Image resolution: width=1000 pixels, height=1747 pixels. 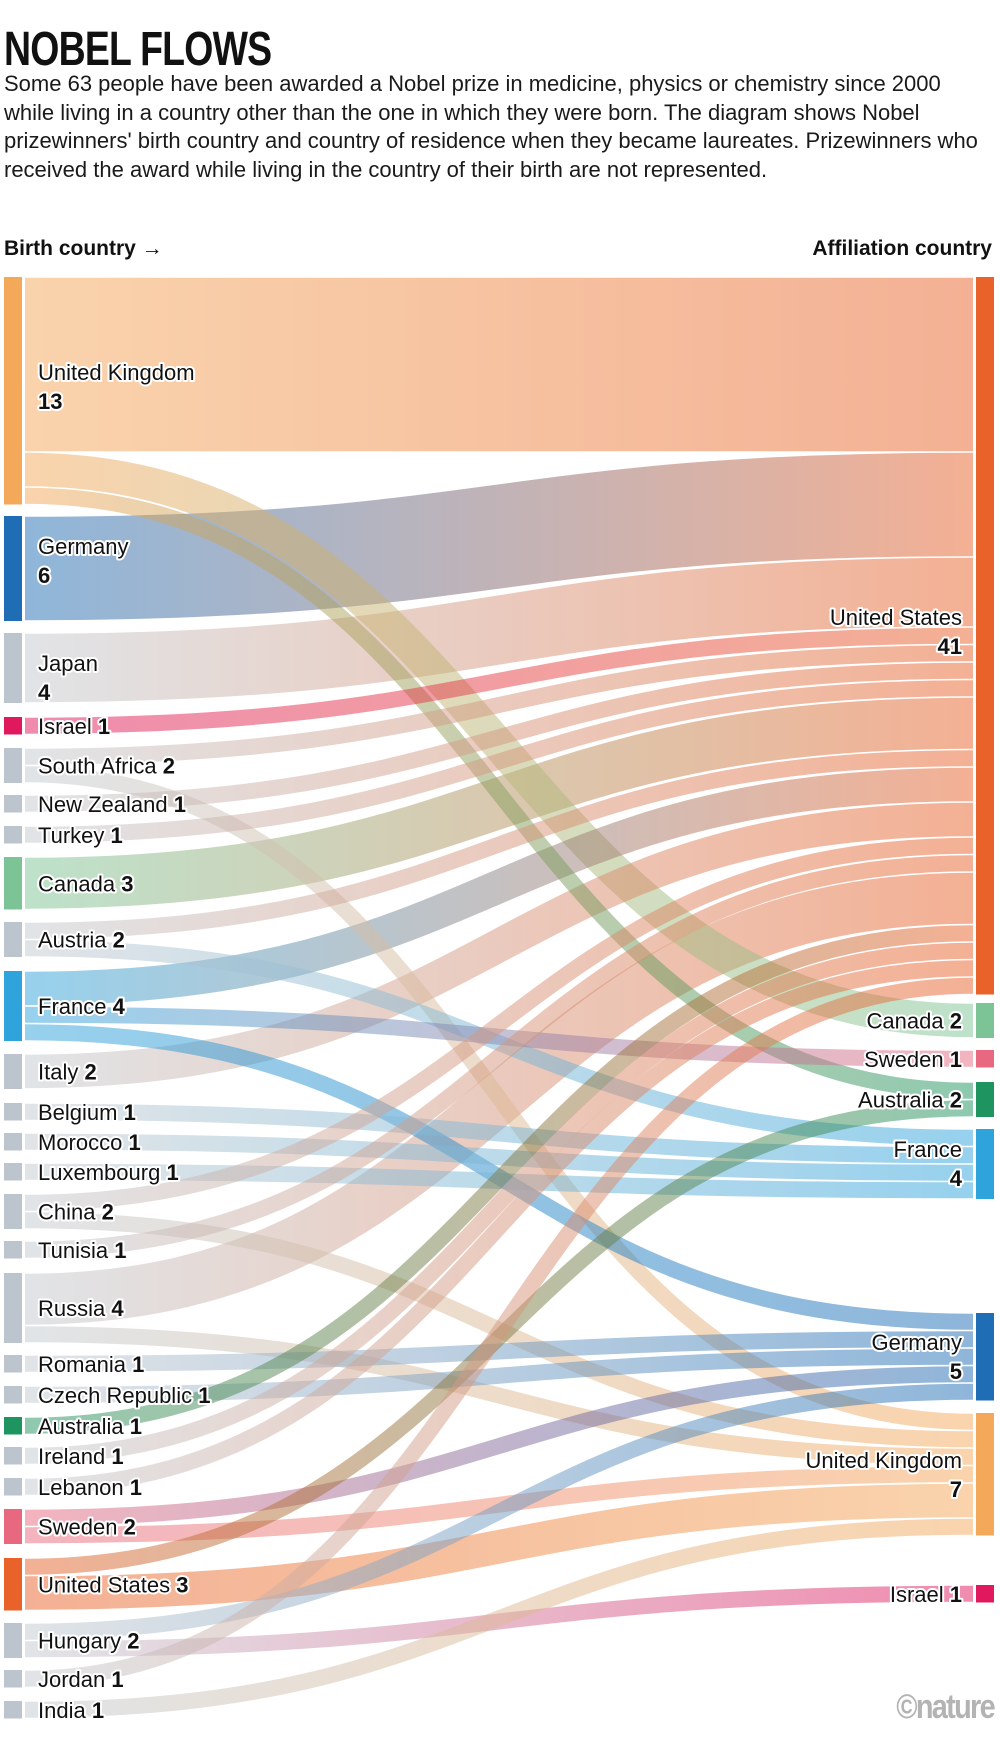 What do you see at coordinates (97, 766) in the screenshot?
I see `left-node-name: South Africa` at bounding box center [97, 766].